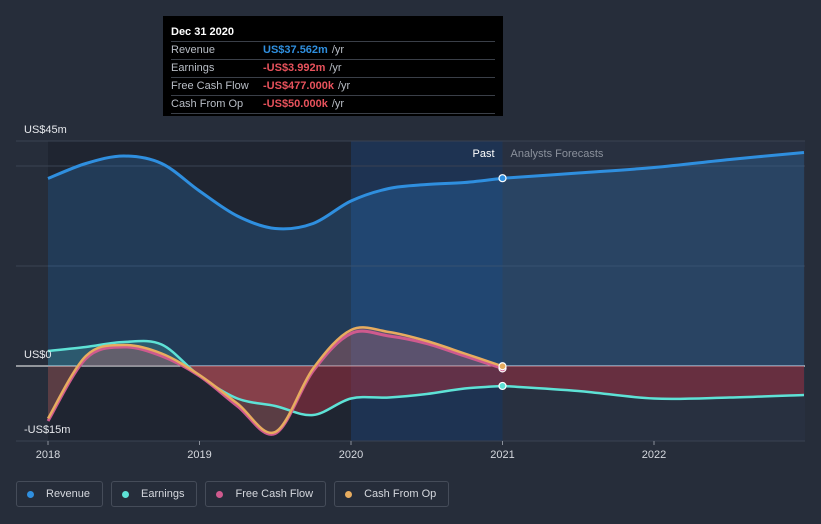 Image resolution: width=821 pixels, height=524 pixels. Describe the element at coordinates (193, 68) in the screenshot. I see `tooltip-label: Earnings` at that location.